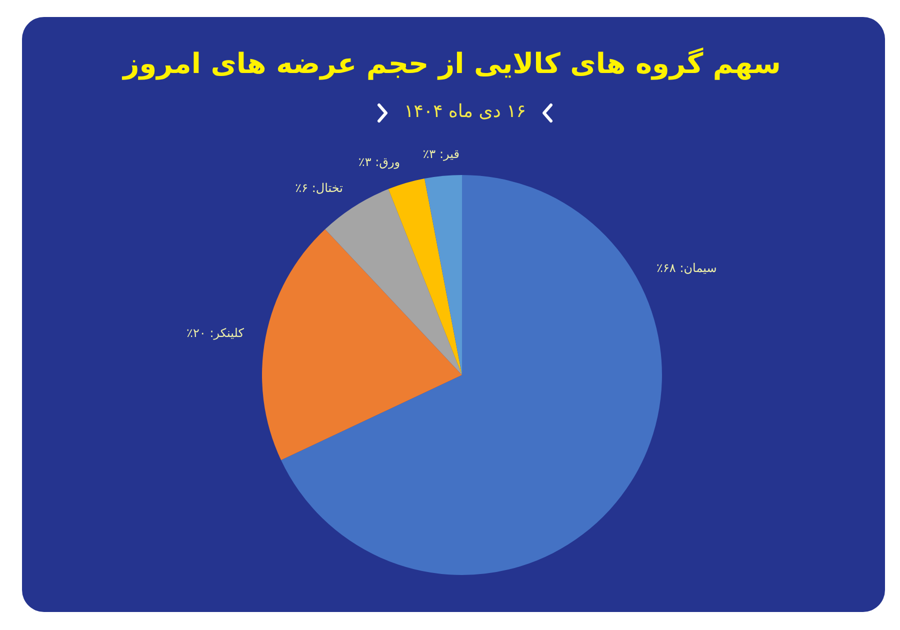 This screenshot has height=630, width=900. Describe the element at coordinates (452, 64) in the screenshot. I see `title: سهم گروه های کالایی از حجم عرضه های امروز` at that location.